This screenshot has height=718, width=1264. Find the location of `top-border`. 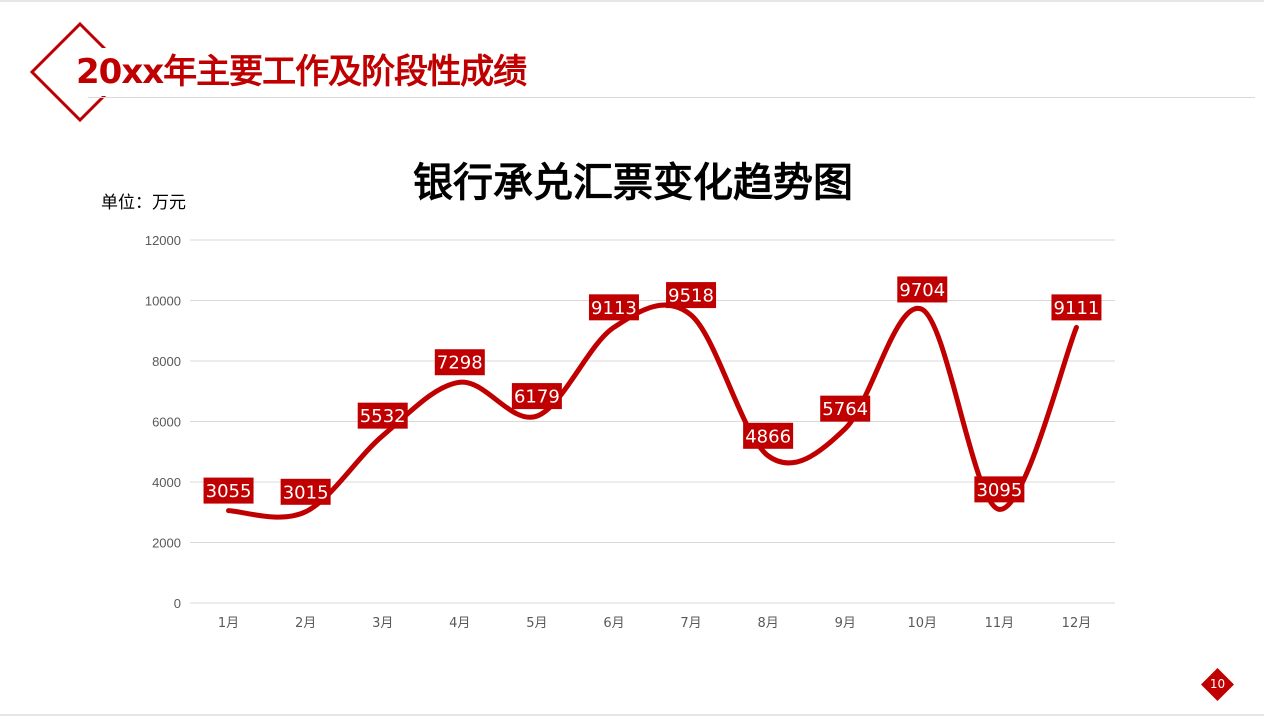

top-border is located at coordinates (632, 1).